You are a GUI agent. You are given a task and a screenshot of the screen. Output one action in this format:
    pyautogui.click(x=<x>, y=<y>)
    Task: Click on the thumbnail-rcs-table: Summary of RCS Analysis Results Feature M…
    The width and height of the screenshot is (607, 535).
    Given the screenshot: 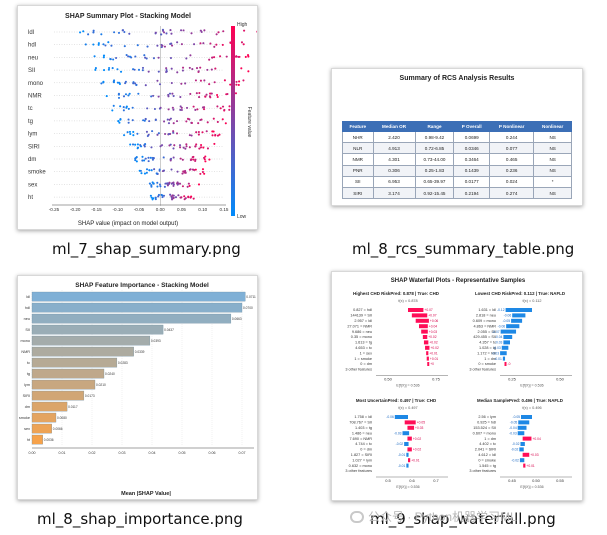 What is the action you would take?
    pyautogui.click(x=457, y=137)
    